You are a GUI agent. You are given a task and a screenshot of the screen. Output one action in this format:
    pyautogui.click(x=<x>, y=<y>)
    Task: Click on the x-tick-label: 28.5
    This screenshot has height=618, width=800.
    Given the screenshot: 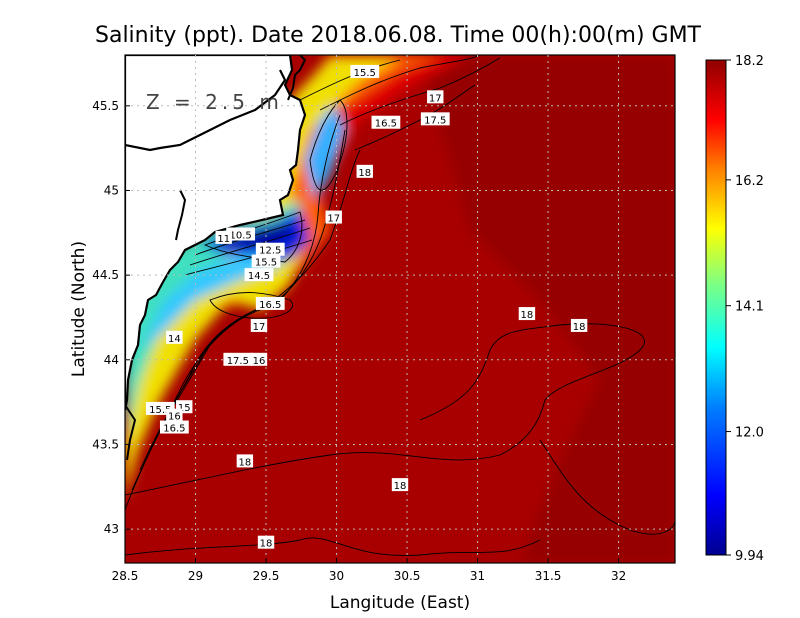 What is the action you would take?
    pyautogui.click(x=125, y=576)
    